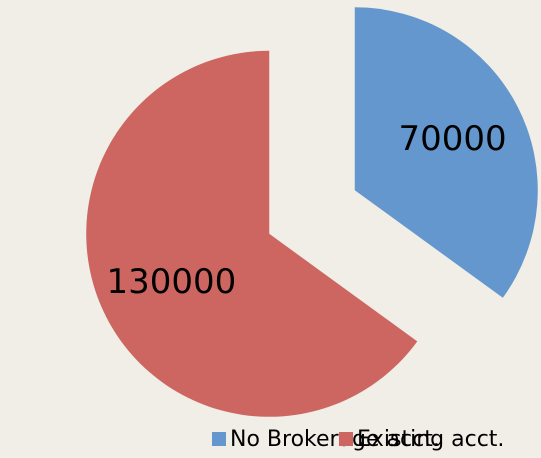 The image size is (541, 458). What do you see at coordinates (453, 139) in the screenshot?
I see `data-label: 70000` at bounding box center [453, 139].